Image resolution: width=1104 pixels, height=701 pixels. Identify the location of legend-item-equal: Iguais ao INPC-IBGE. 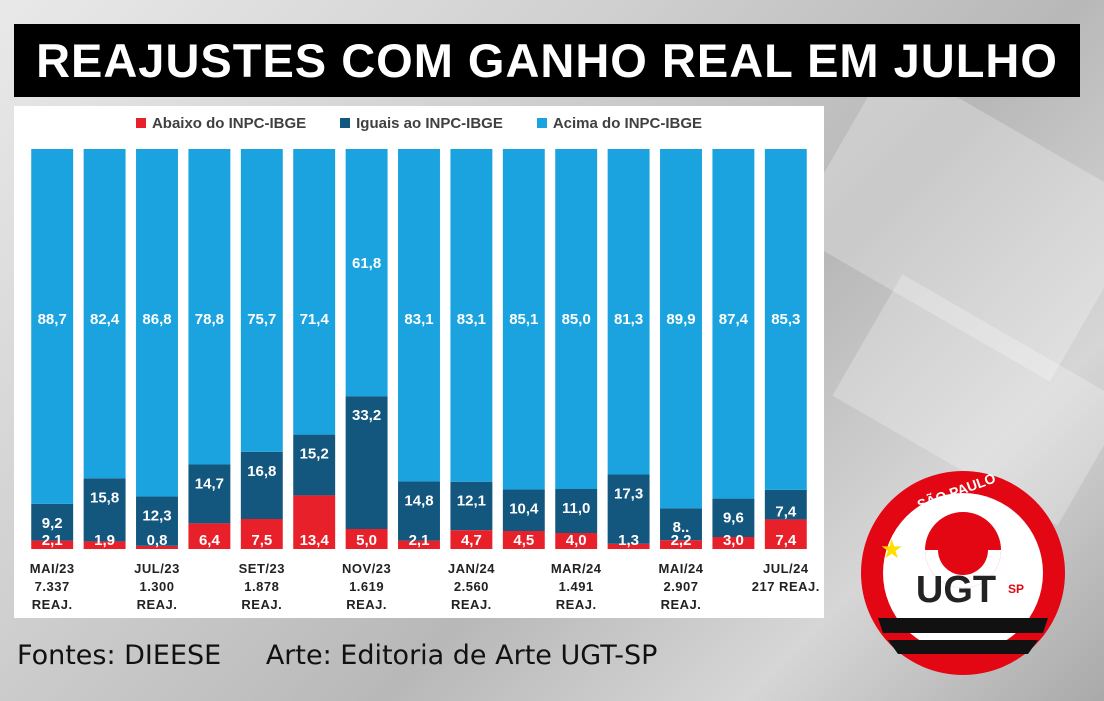
(421, 123).